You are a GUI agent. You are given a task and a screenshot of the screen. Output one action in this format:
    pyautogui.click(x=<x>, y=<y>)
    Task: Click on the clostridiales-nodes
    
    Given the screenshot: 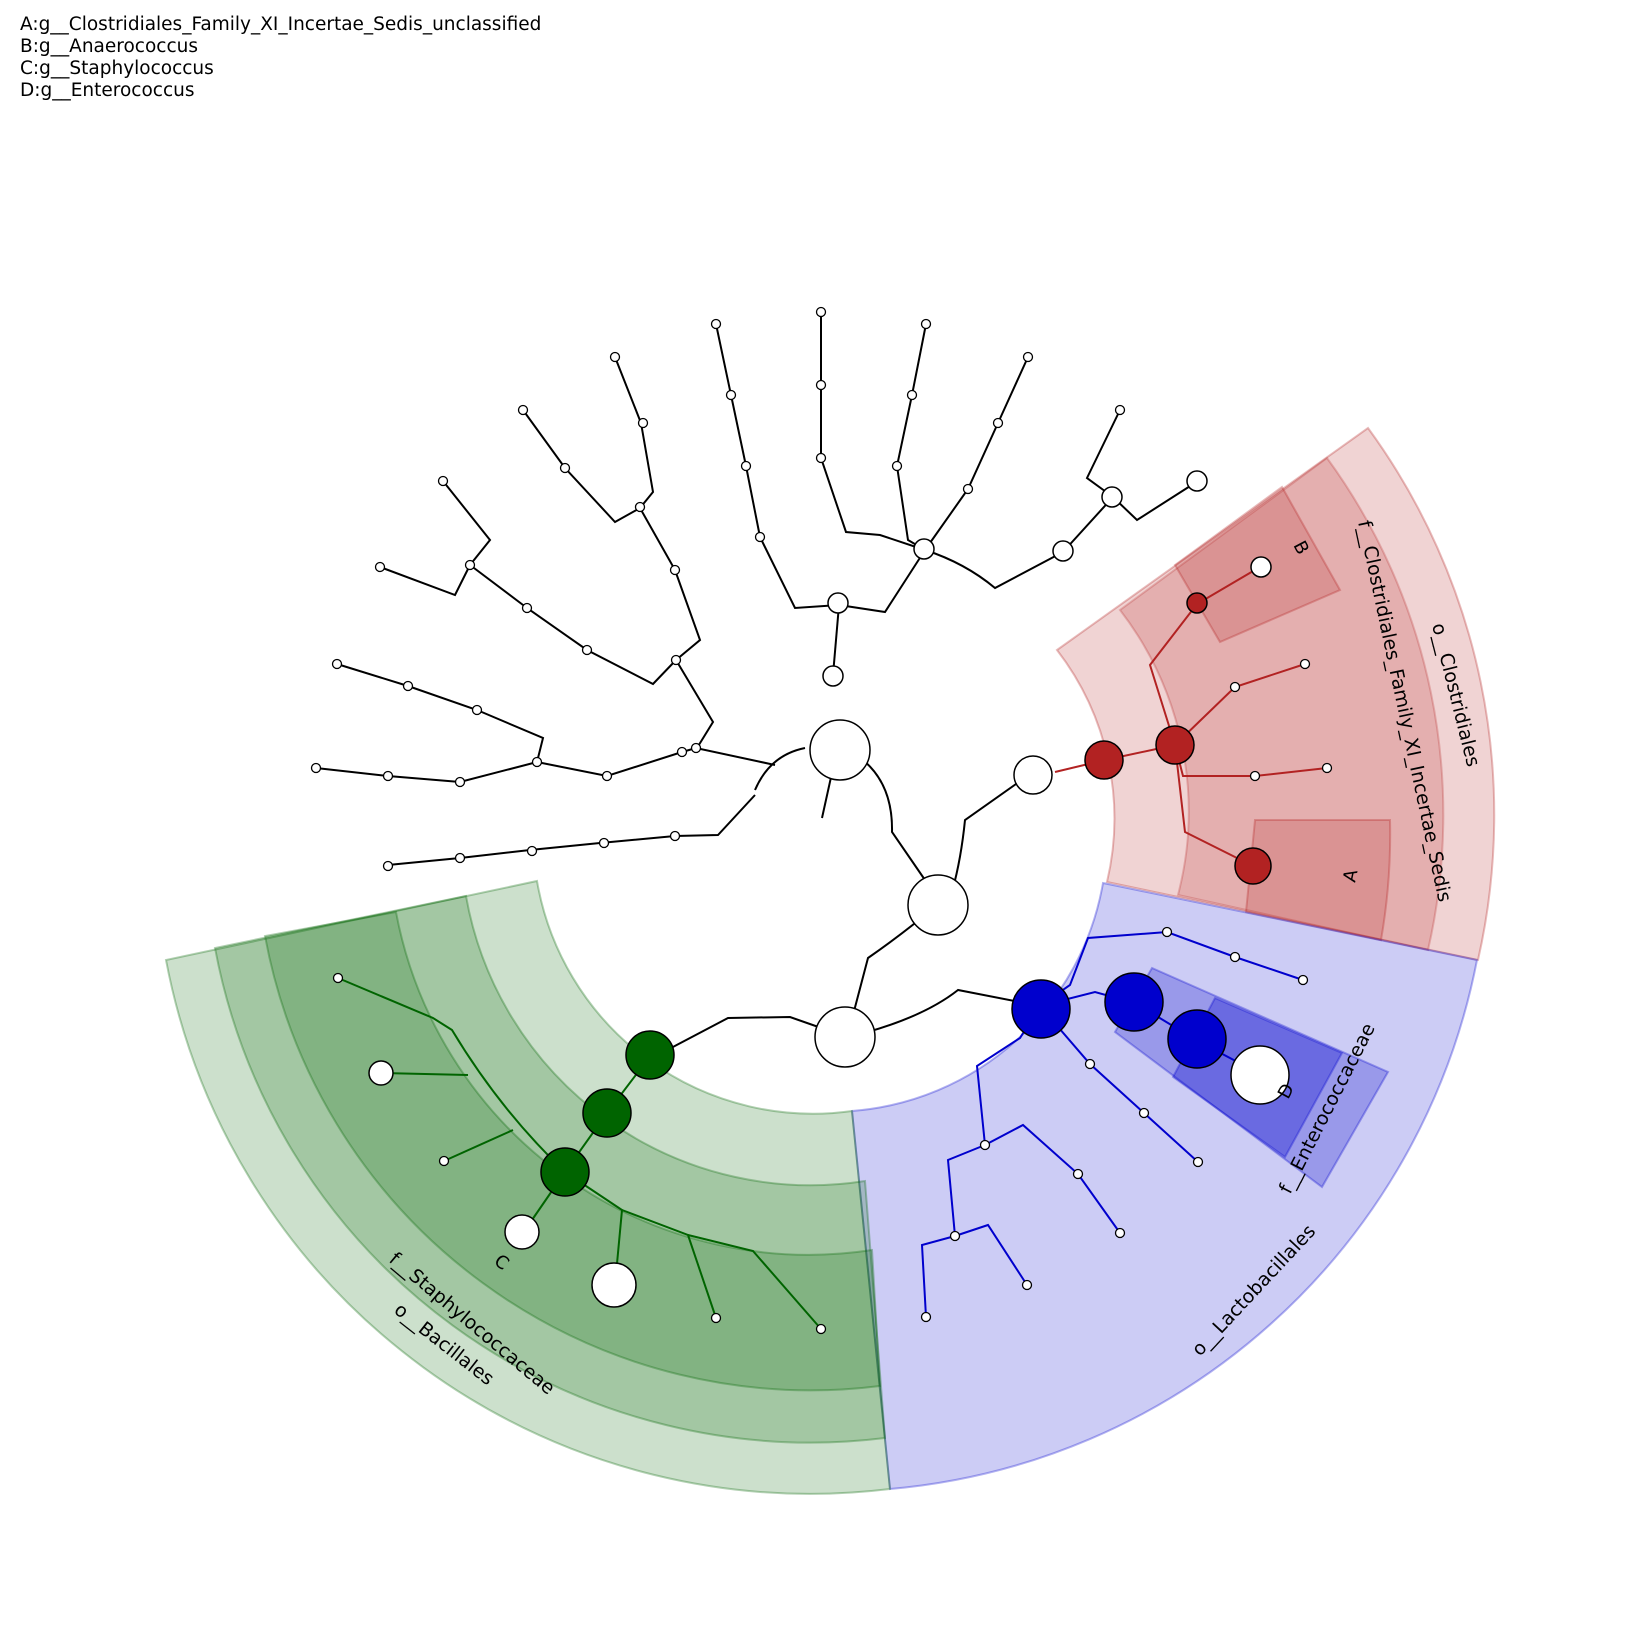 What is the action you would take?
    pyautogui.click(x=1178, y=738)
    